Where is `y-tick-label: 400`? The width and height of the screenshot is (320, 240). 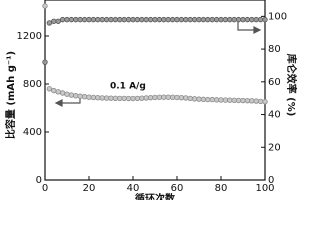 y-tick-label: 400 is located at coordinates (32, 132).